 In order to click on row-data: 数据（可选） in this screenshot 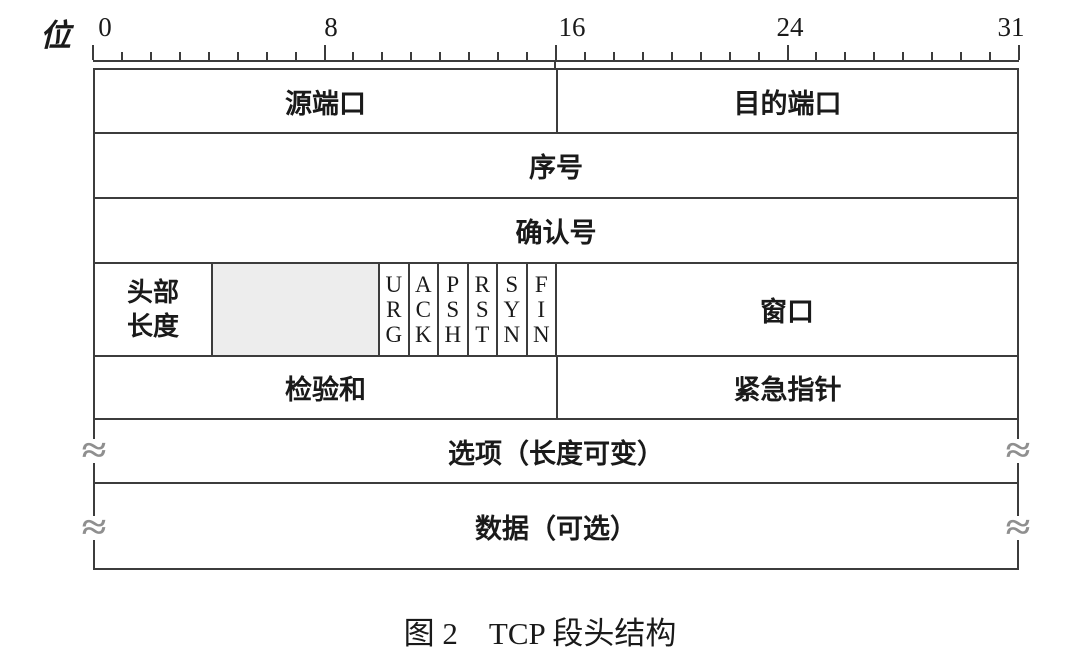, I will do `click(556, 525)`.